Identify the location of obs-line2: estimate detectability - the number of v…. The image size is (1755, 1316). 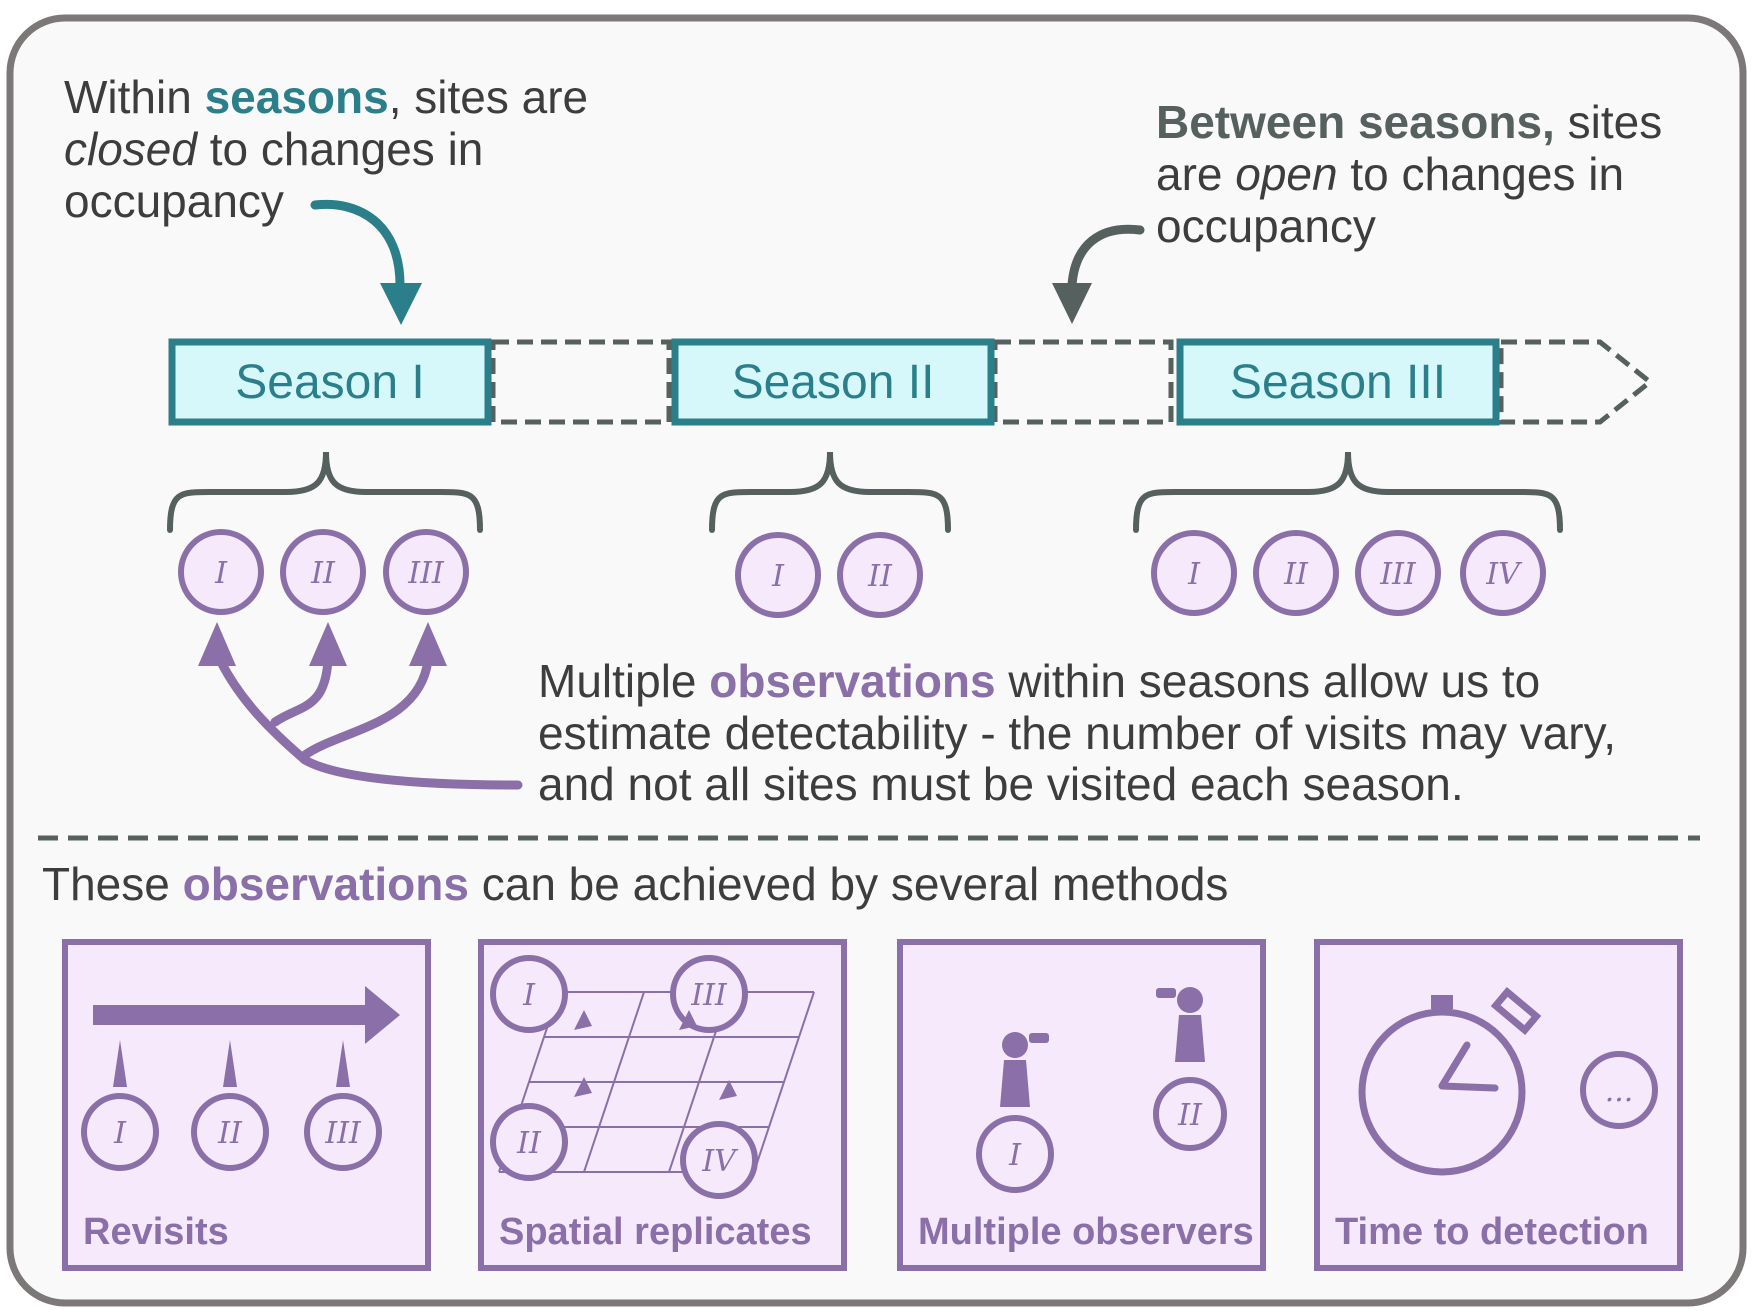
(1077, 733).